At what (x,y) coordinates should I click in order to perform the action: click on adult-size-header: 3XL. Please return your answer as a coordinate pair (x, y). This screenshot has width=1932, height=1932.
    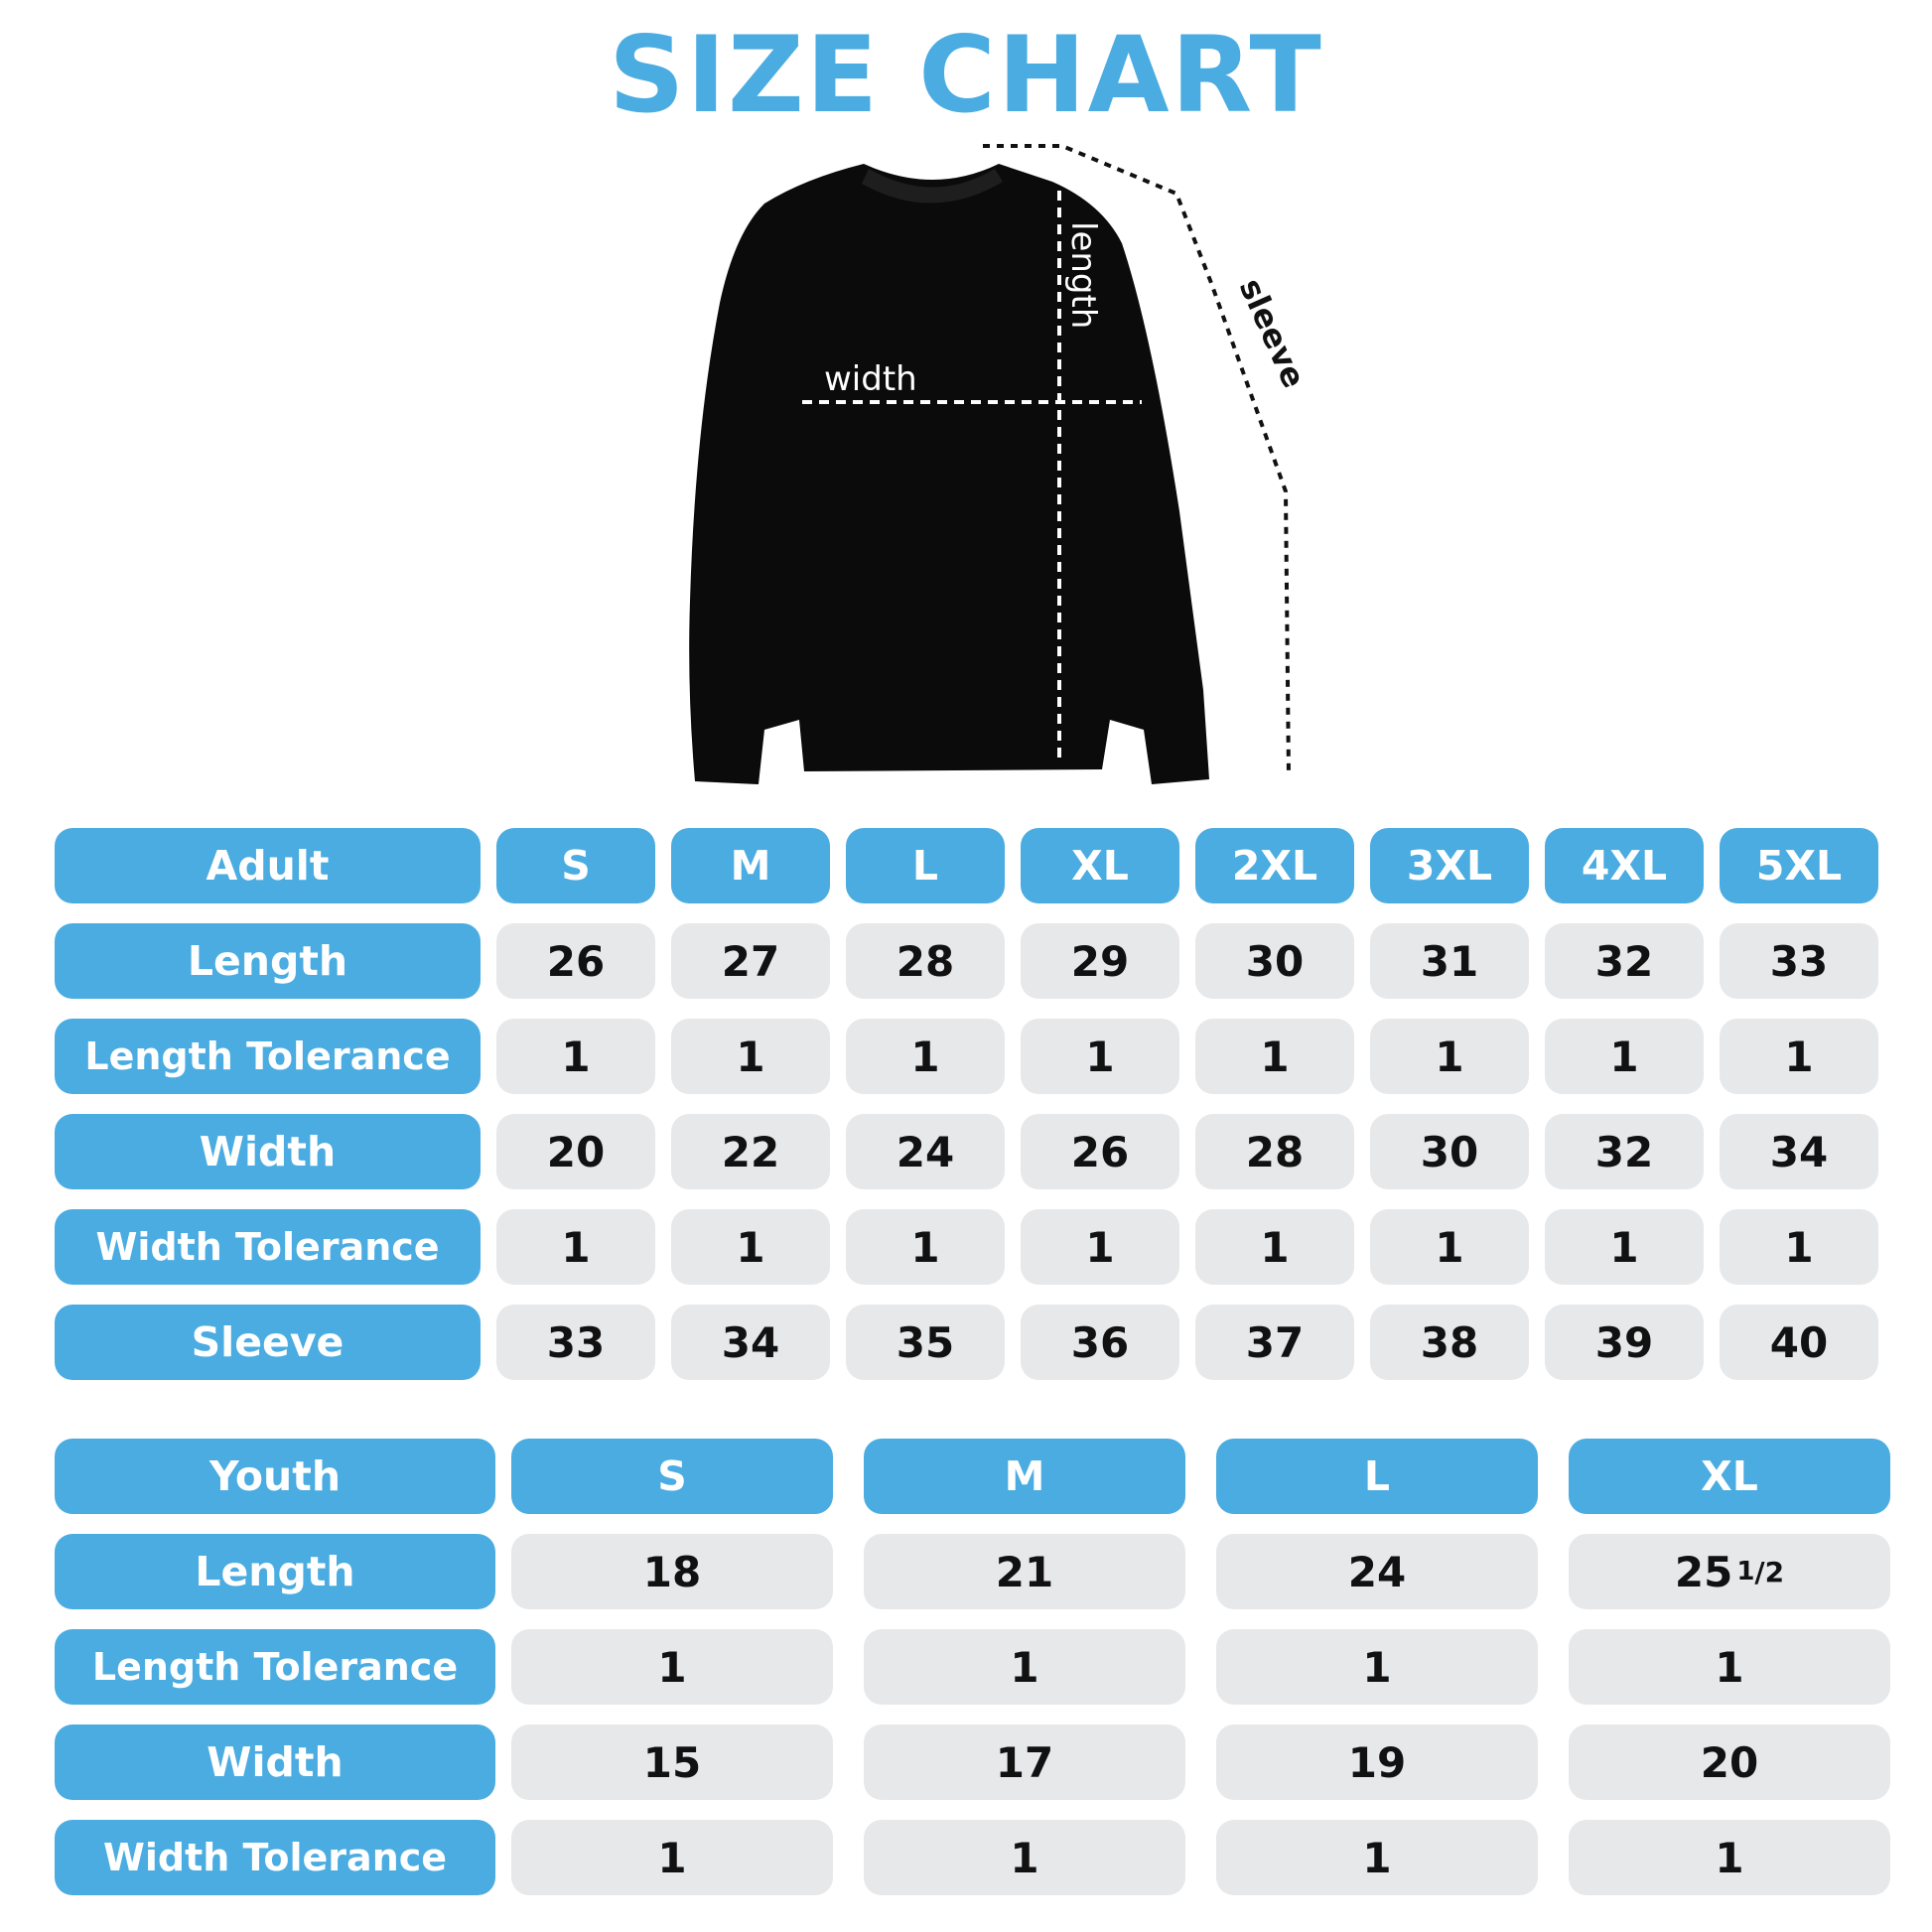
    Looking at the image, I should click on (1449, 866).